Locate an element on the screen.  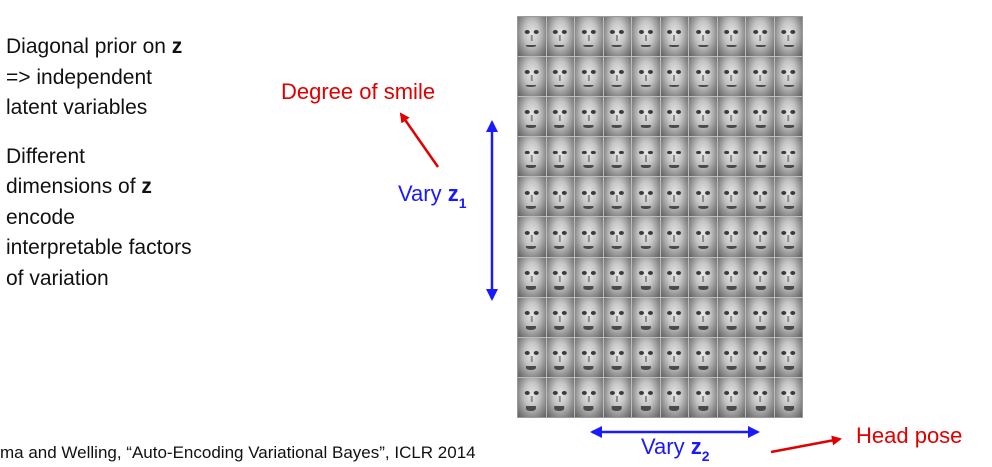
text-line: latent variables is located at coordinates (77, 107).